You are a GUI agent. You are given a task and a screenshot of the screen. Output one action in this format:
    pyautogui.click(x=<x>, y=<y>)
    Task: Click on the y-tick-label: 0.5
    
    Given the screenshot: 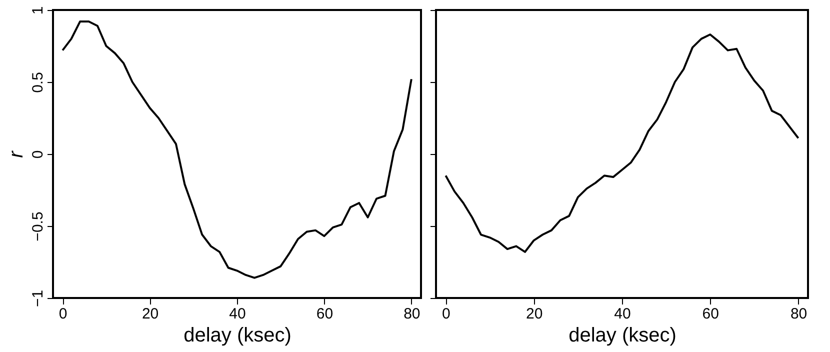 What is the action you would take?
    pyautogui.click(x=38, y=82)
    